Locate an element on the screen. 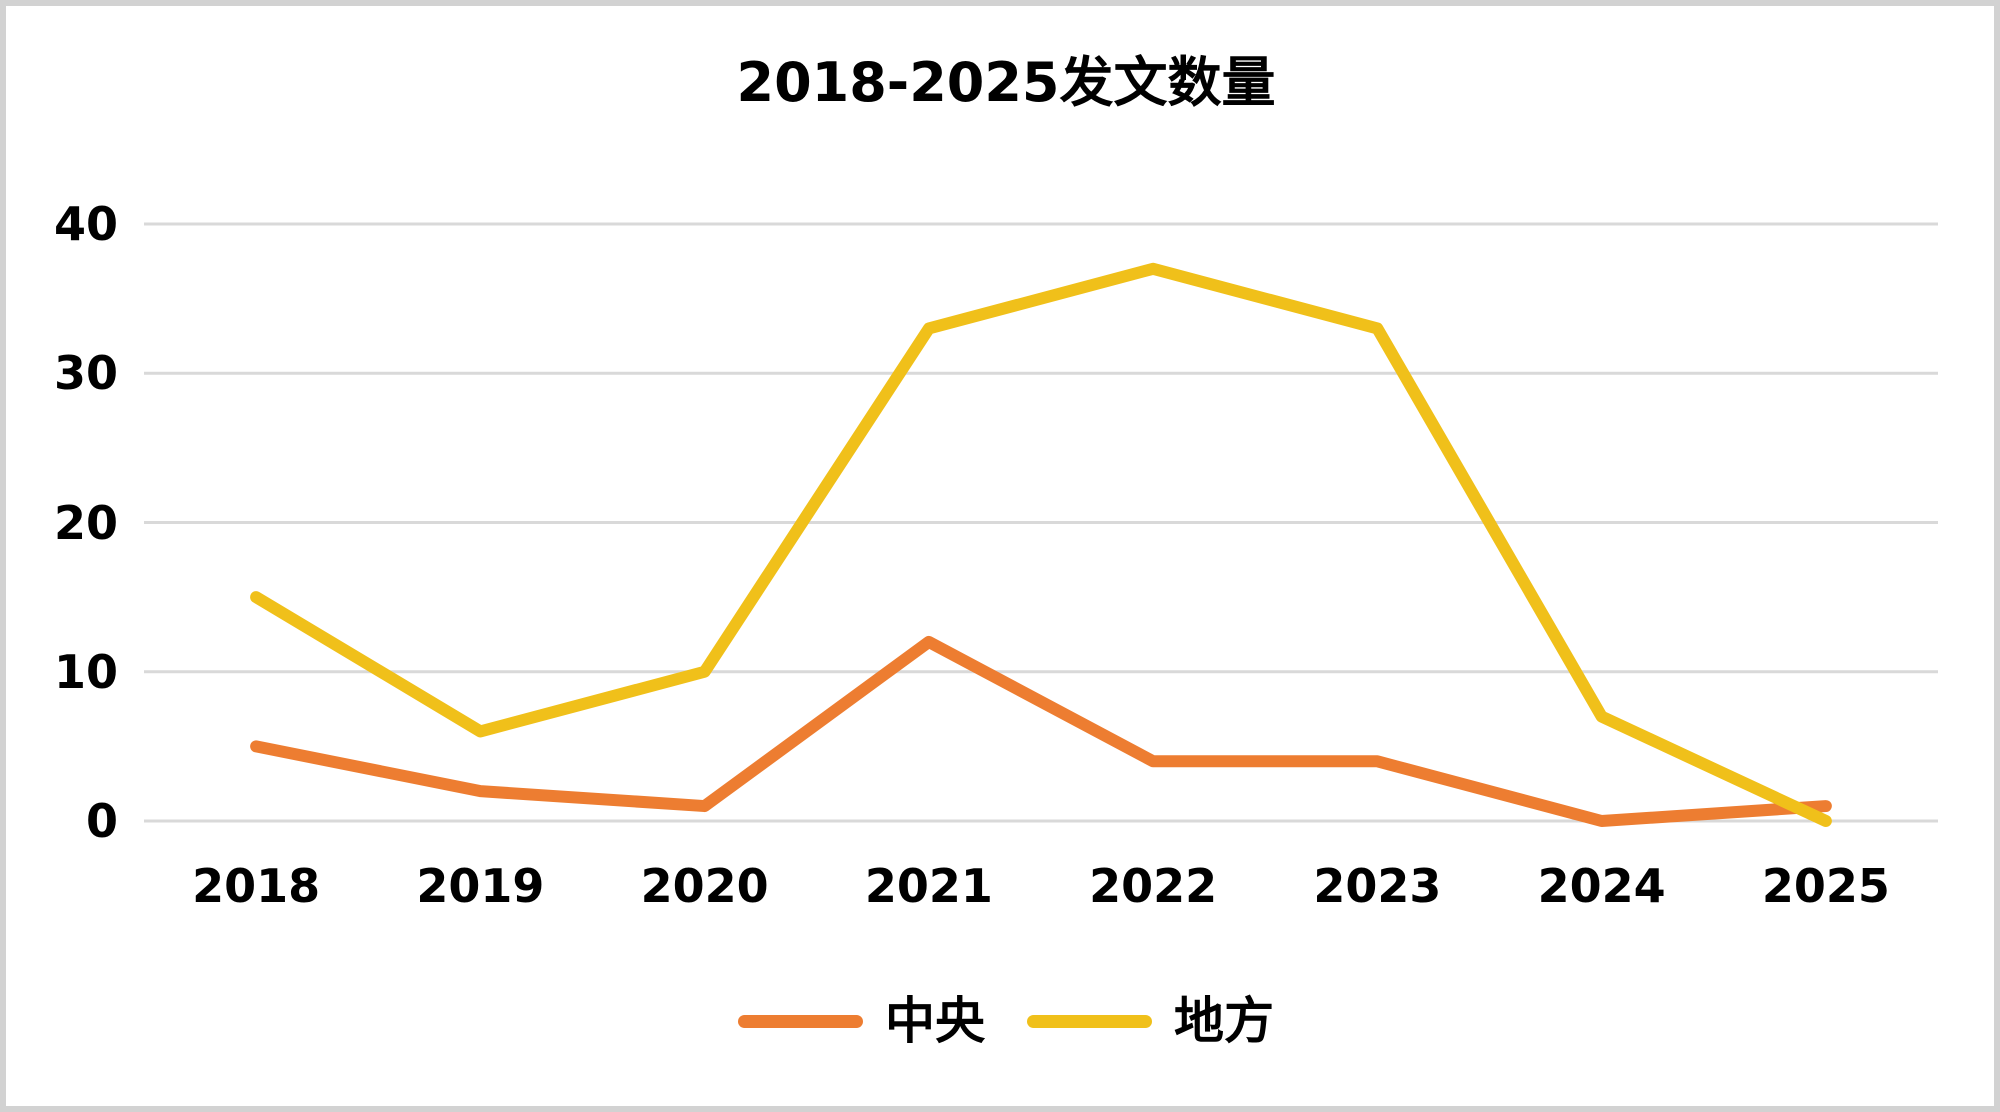 This screenshot has width=2000, height=1112. y-tick-label-0: 0 is located at coordinates (101, 821).